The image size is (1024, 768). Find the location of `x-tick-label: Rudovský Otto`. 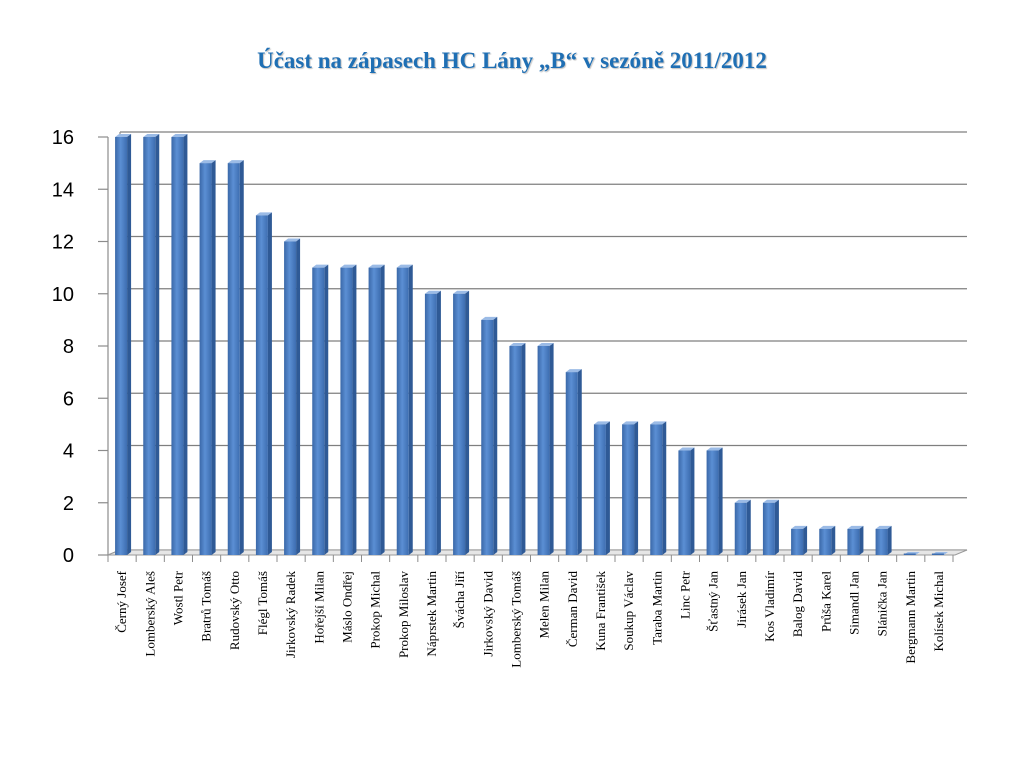

x-tick-label: Rudovský Otto is located at coordinates (234, 610).